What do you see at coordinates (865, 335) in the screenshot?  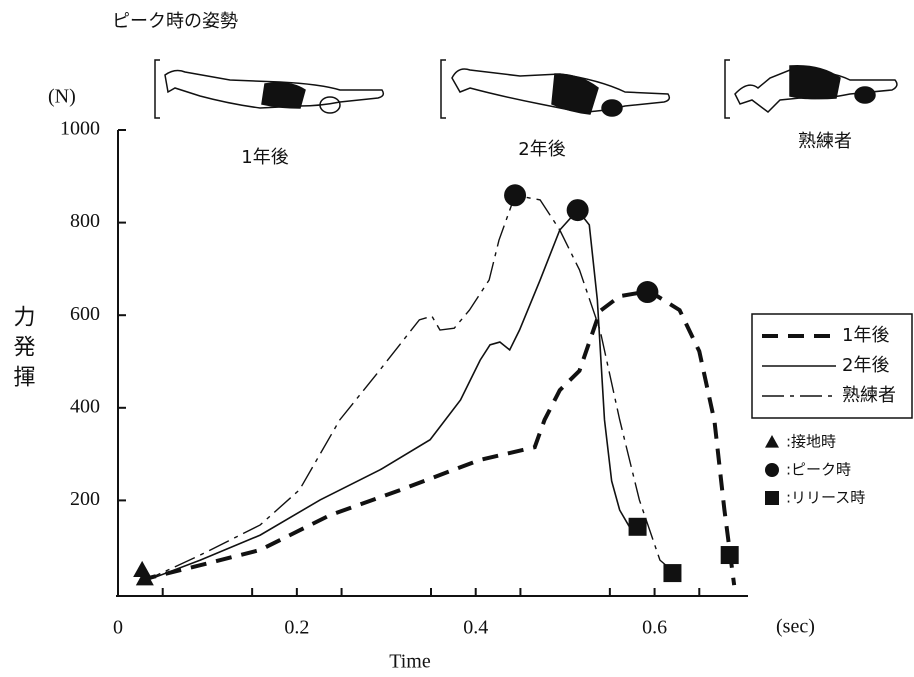 I see `legend-label: 1年後` at bounding box center [865, 335].